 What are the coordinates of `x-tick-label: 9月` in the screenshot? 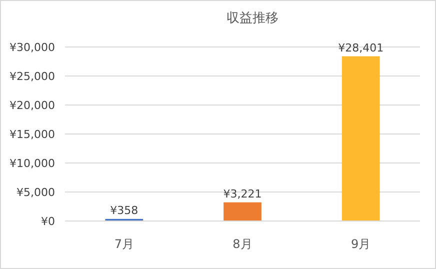 It's located at (361, 244).